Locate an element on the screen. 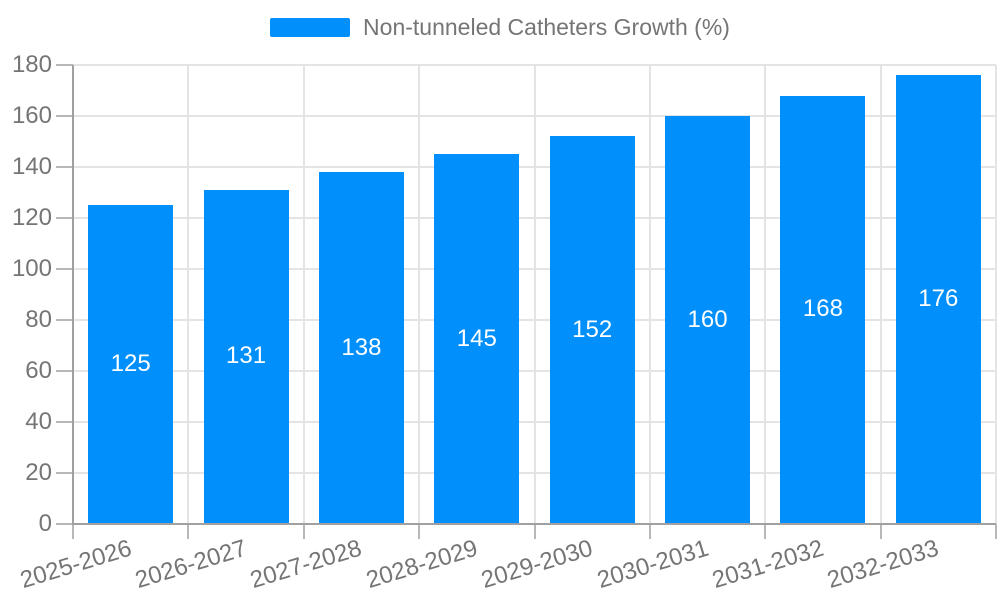  bar-value-label: 145 is located at coordinates (476, 338).